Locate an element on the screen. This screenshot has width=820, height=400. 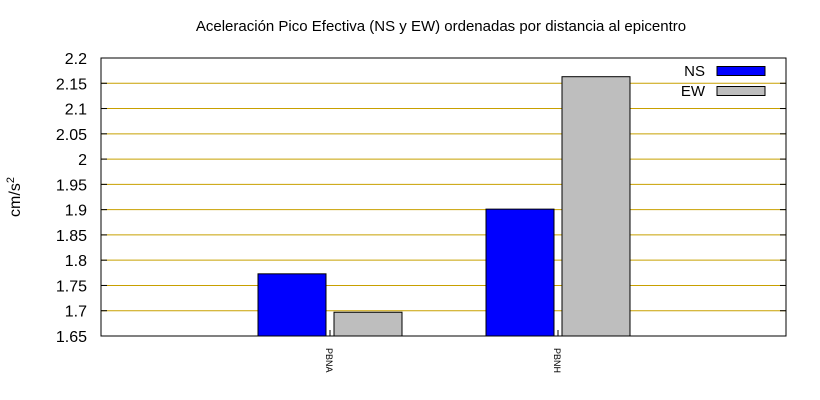
y-tick-label: 1.65 is located at coordinates (71, 337).